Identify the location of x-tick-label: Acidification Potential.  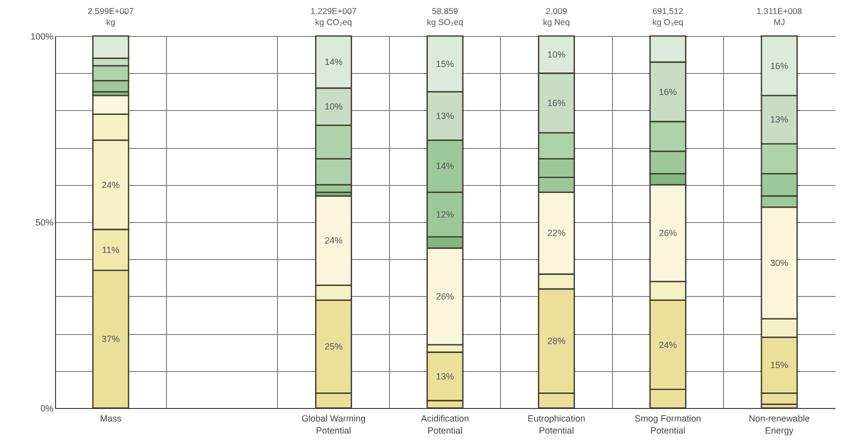
(445, 425).